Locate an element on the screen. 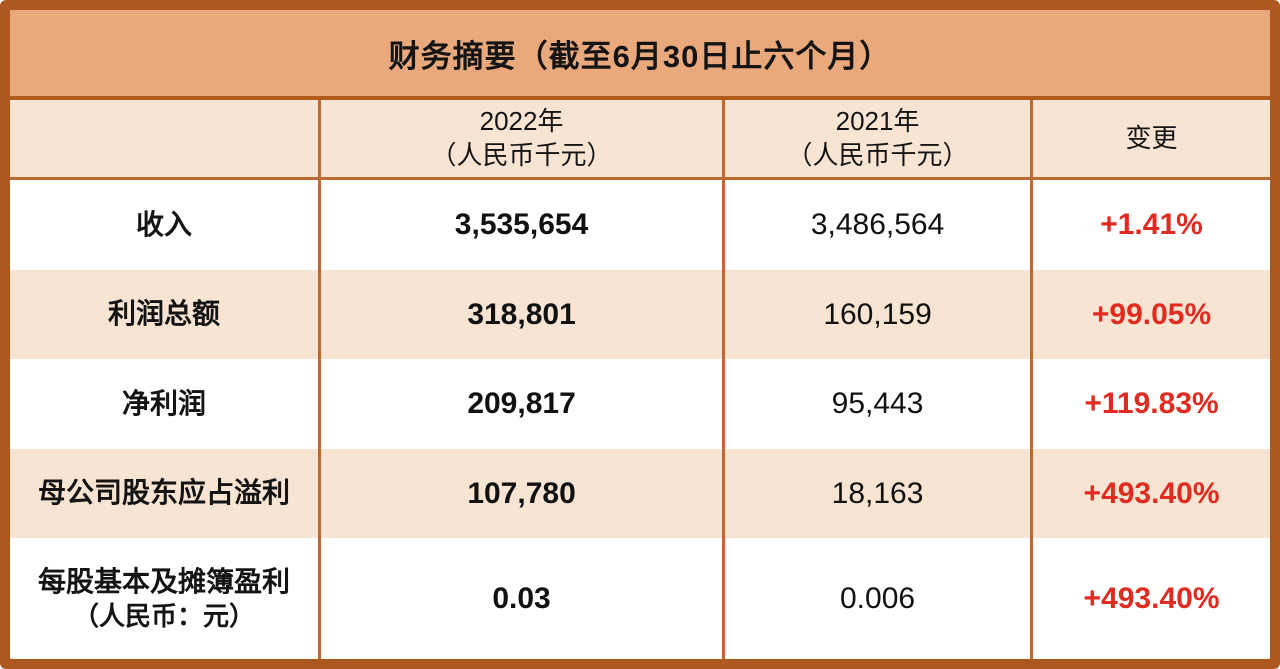 This screenshot has height=669, width=1280. value-2021-cell: 0.006 is located at coordinates (876, 598).